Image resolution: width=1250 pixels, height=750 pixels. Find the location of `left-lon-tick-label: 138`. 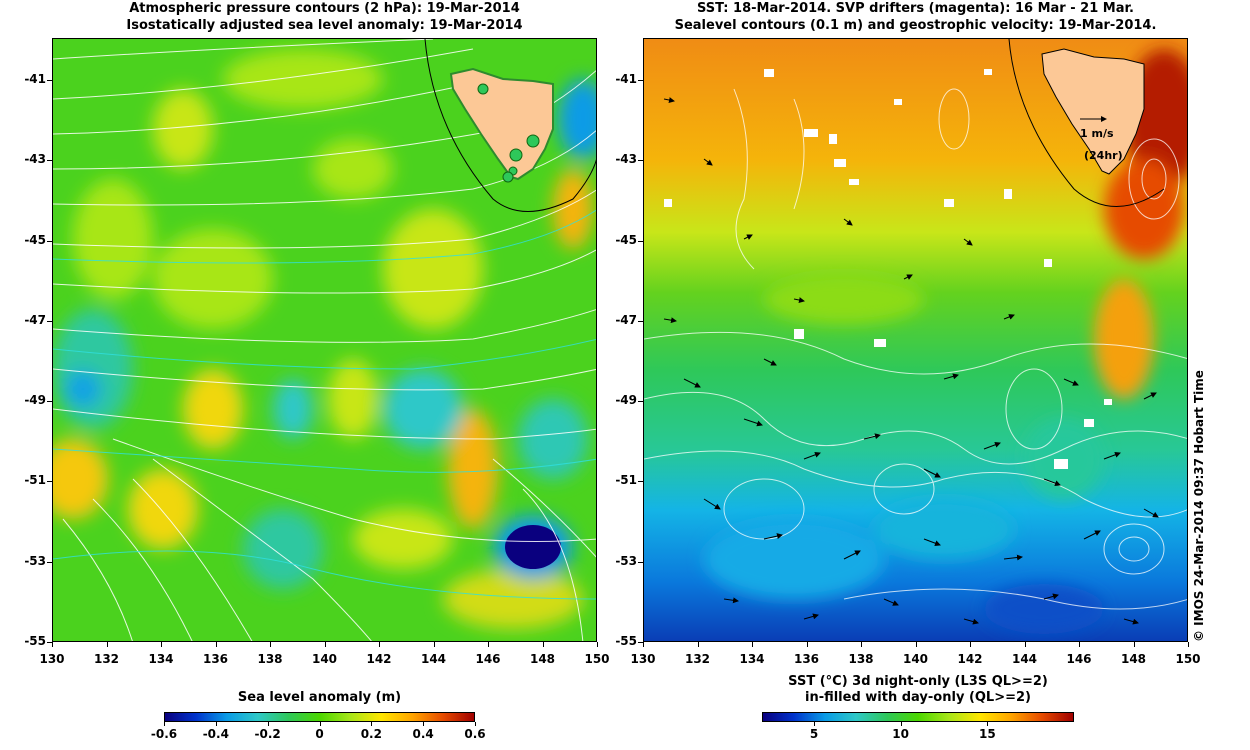

left-lon-tick-label: 138 is located at coordinates (270, 659).